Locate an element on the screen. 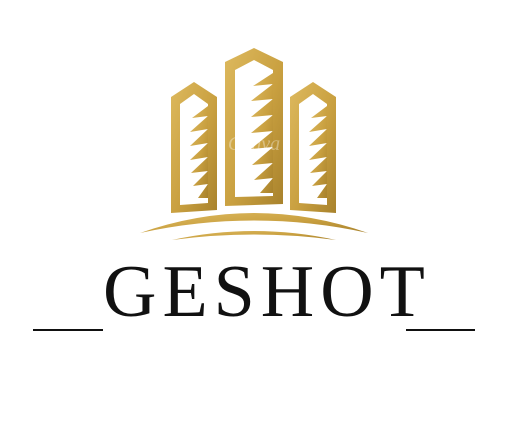 This screenshot has height=422, width=524. brand-name: GESHOT is located at coordinates (267, 292).